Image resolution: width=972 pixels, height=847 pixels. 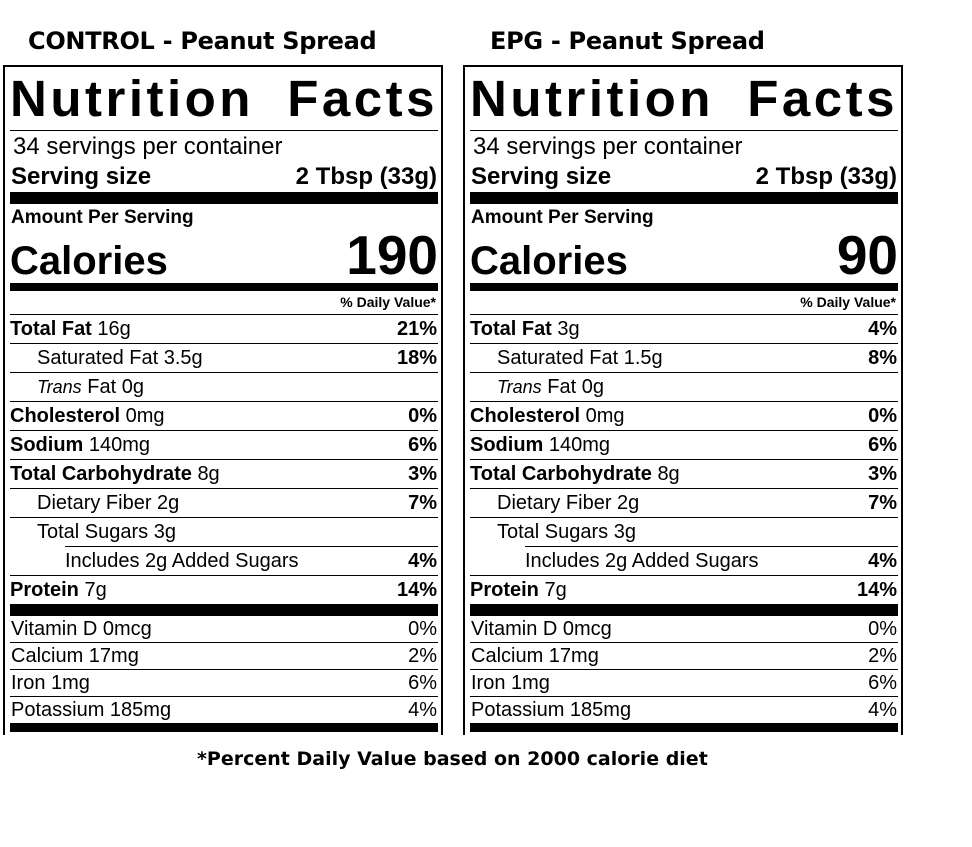 I want to click on saturated-fat-row: Saturated Fat 3.5g 18%, so click(x=224, y=357).